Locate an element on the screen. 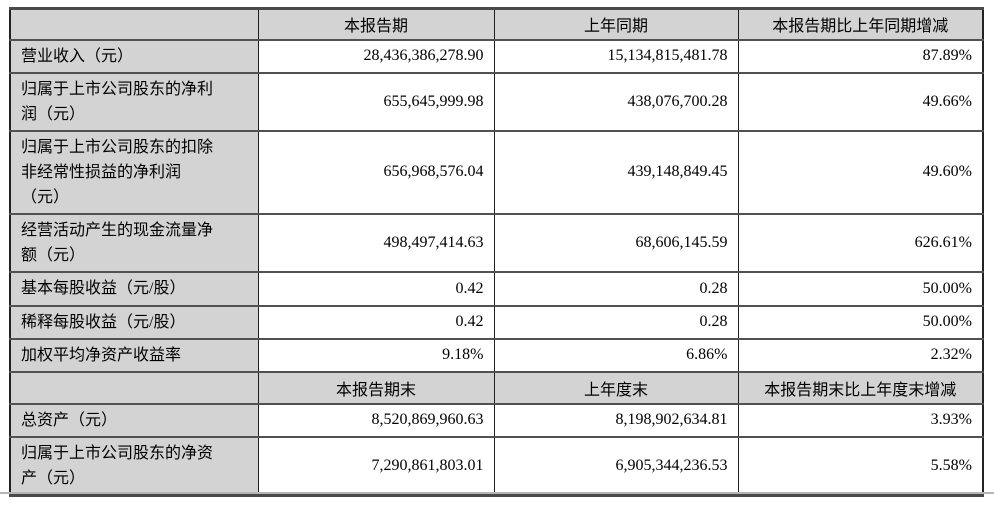 Image resolution: width=994 pixels, height=505 pixels. prior-period-value: 68,606,145.59 is located at coordinates (616, 242).